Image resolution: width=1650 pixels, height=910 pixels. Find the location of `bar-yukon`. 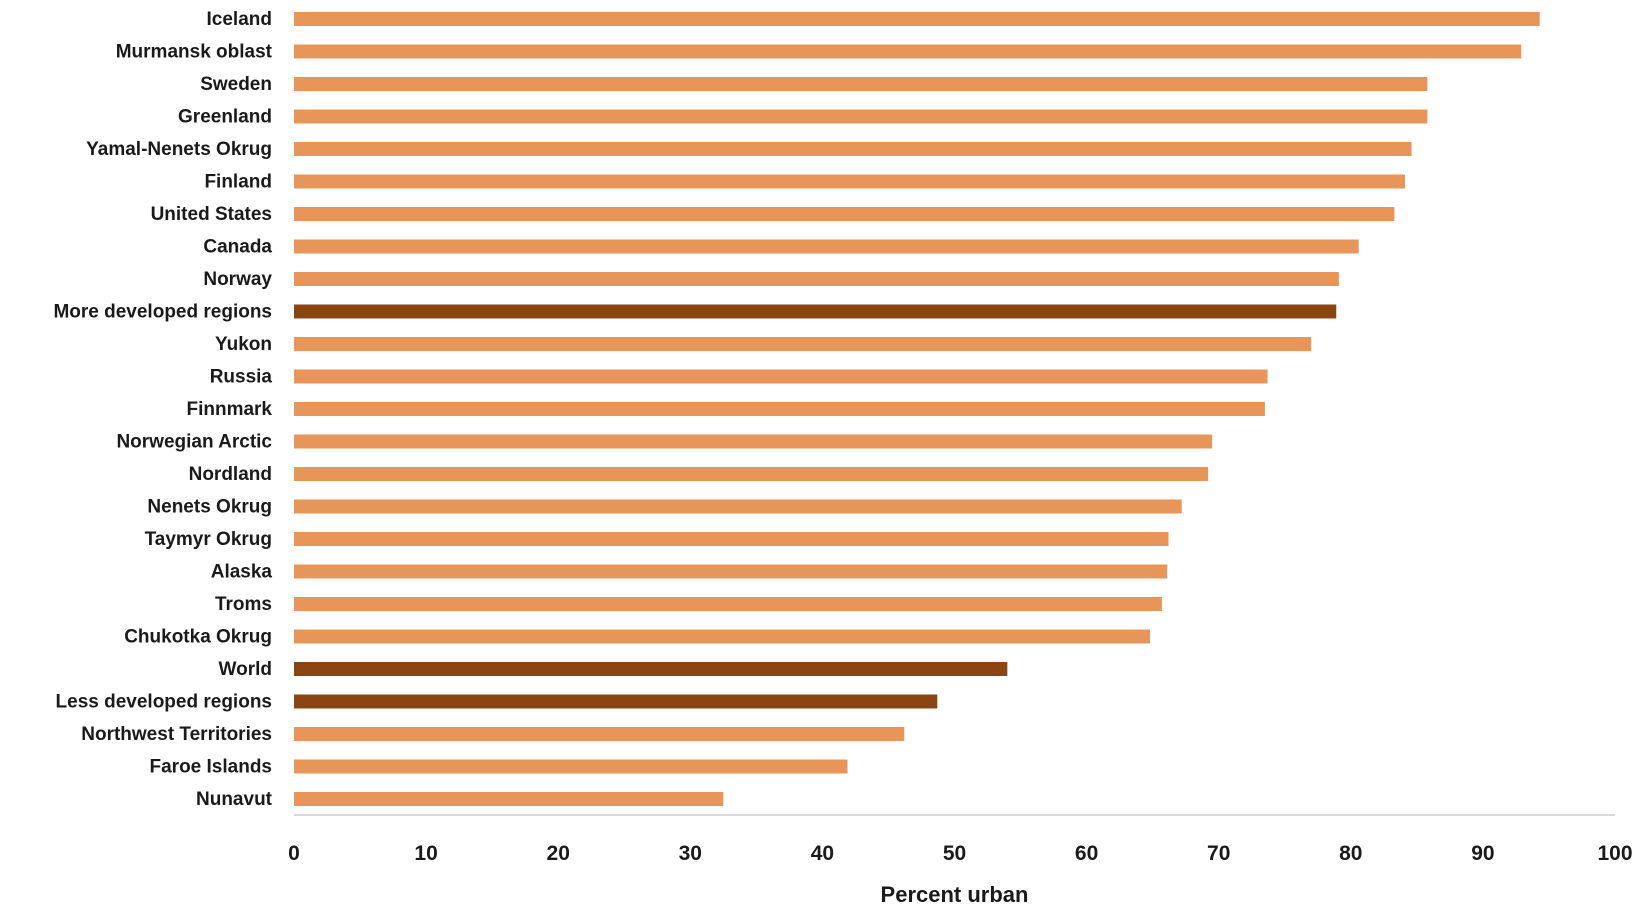

bar-yukon is located at coordinates (803, 344).